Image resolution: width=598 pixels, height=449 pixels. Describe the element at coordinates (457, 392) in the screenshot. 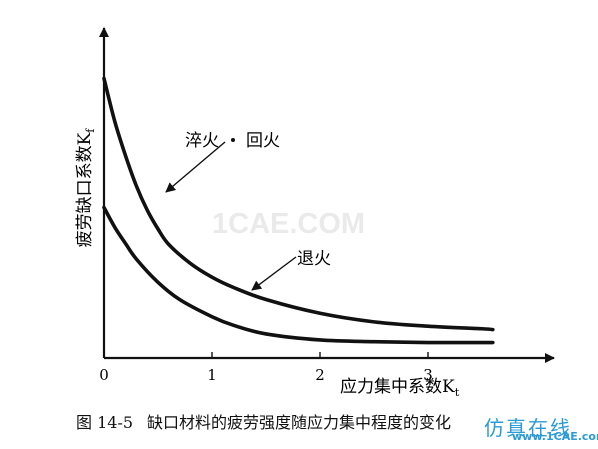

I see `x-axis-label-subscript: t` at that location.